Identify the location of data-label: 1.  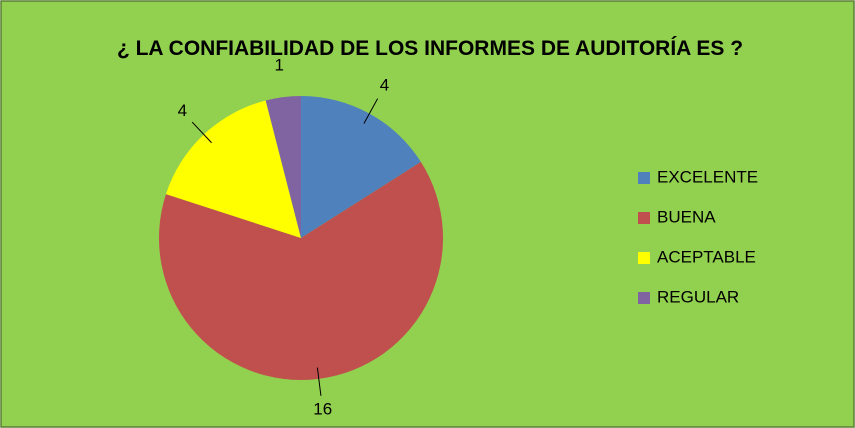
(279, 65).